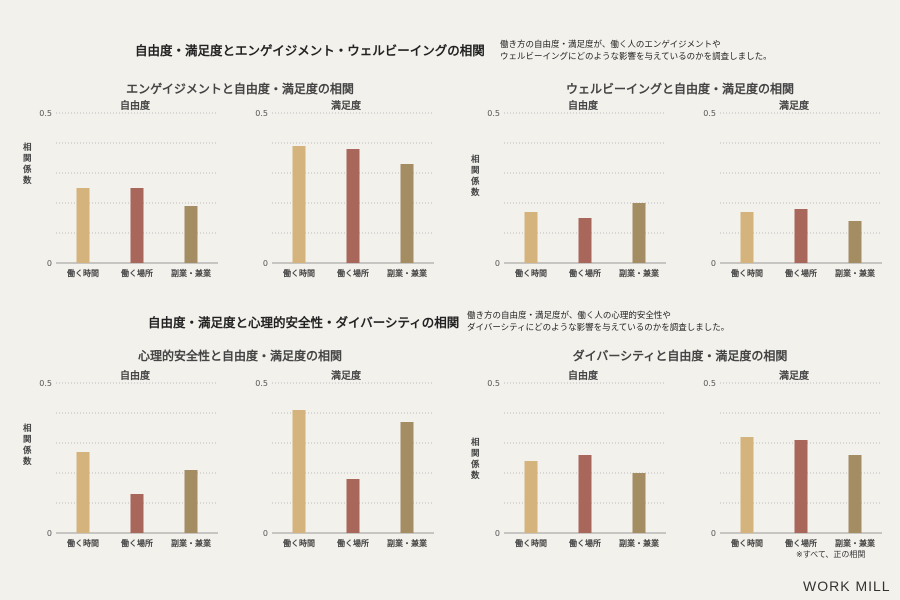 The height and width of the screenshot is (600, 900). I want to click on chart-psych-satisfaction: 0 0.5 働く時間 働く場所 副業・兼業, so click(344, 463).